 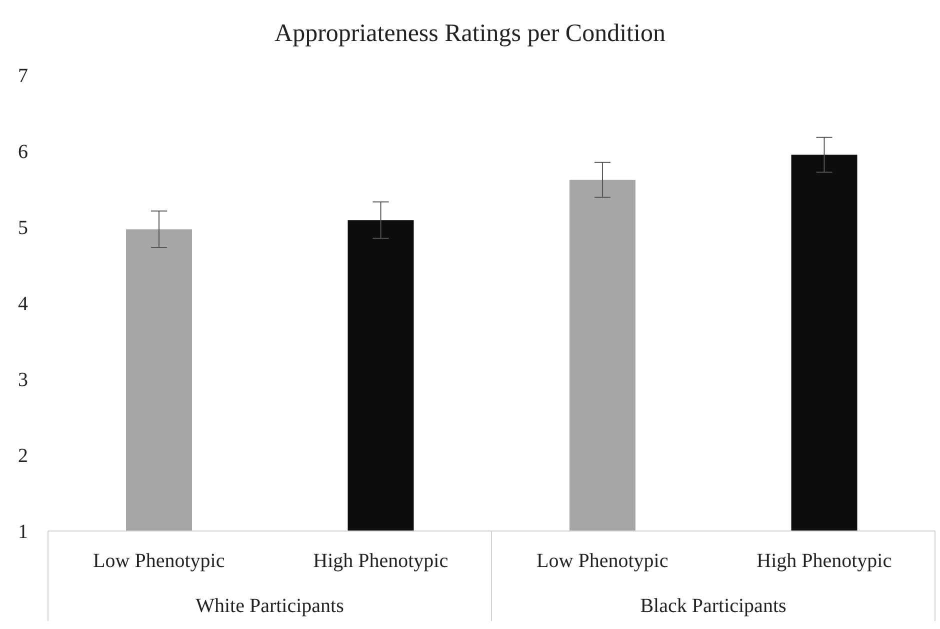 What do you see at coordinates (23, 456) in the screenshot?
I see `y-tick-label: 2` at bounding box center [23, 456].